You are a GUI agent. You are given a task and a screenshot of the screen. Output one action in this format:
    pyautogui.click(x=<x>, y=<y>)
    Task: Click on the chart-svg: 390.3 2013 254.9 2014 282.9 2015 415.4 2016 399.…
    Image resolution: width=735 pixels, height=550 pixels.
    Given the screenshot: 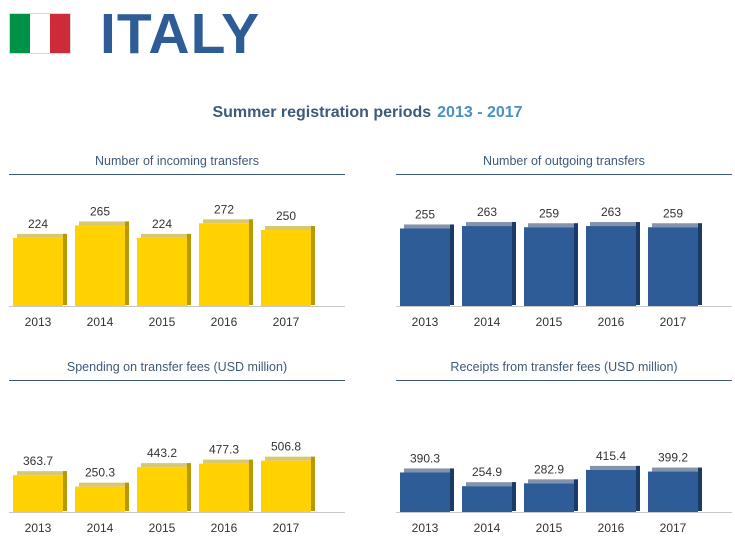 What is the action you would take?
    pyautogui.click(x=564, y=492)
    